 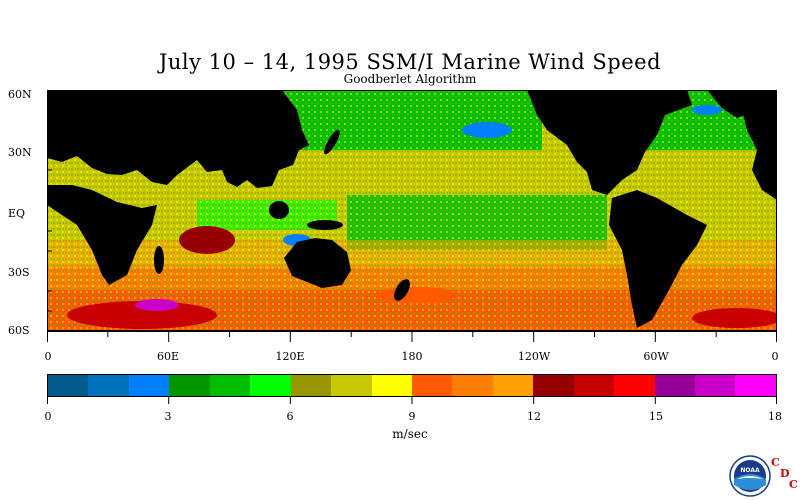 I want to click on colorbar-label-6: 6, so click(x=290, y=416).